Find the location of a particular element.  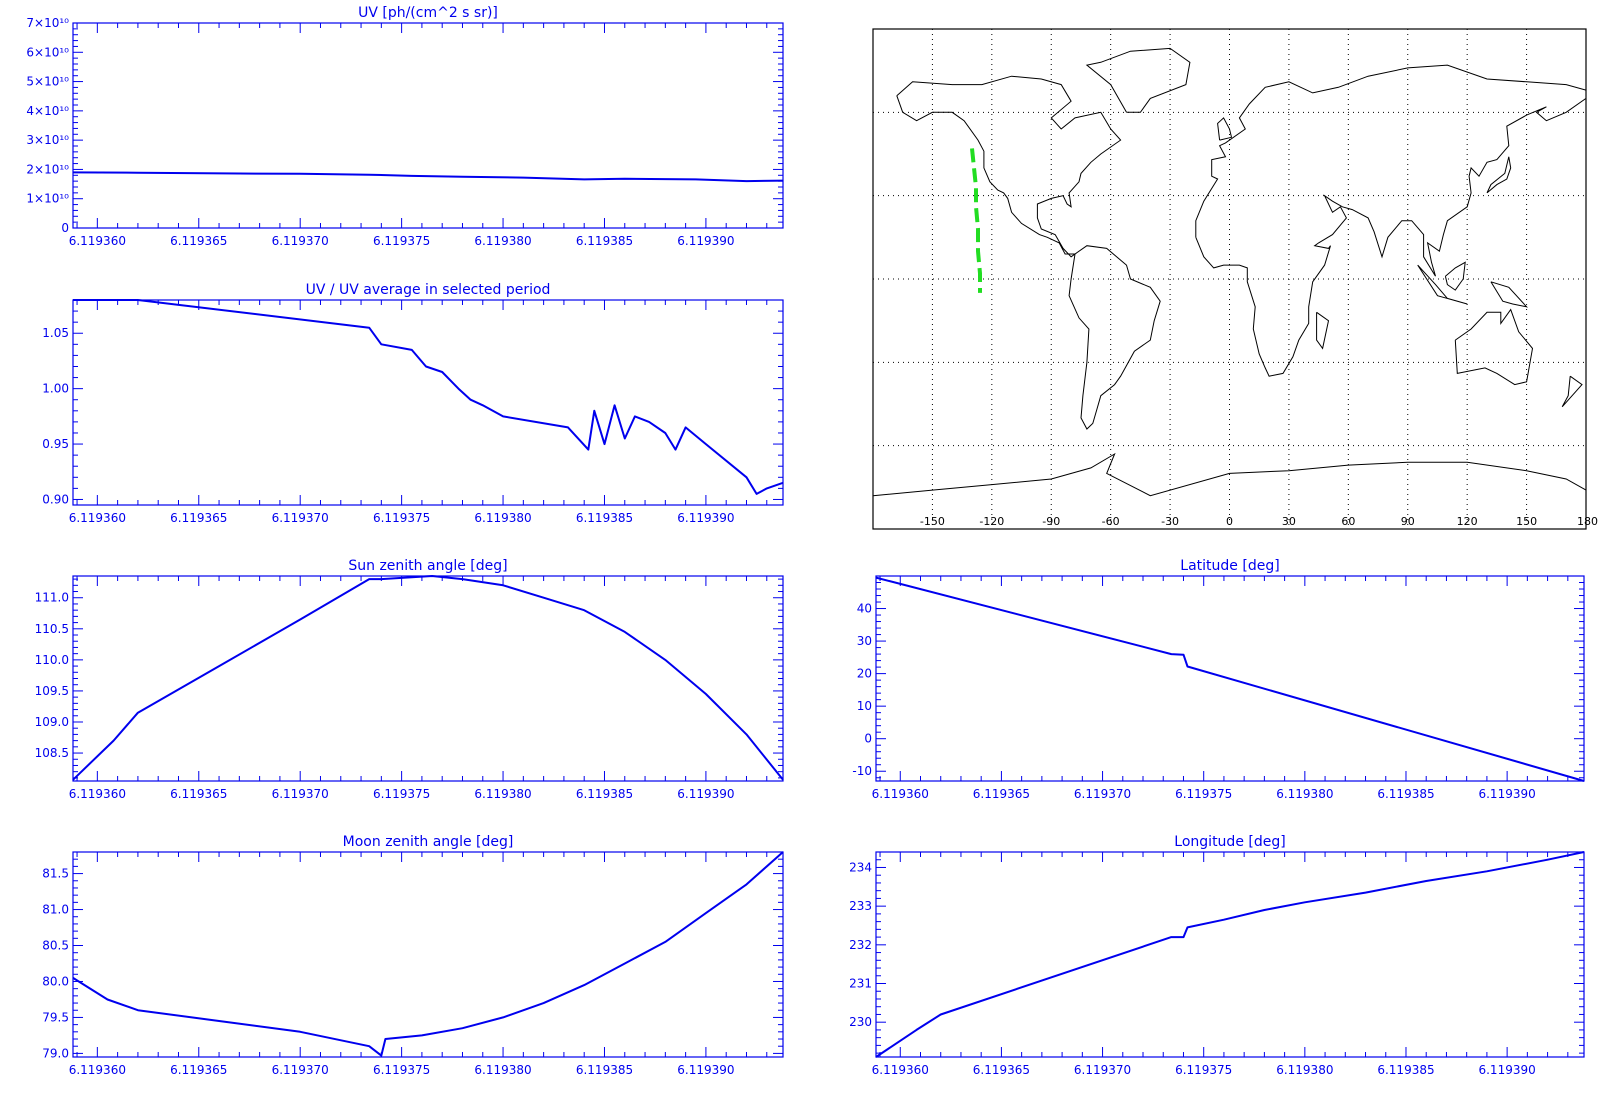

map-x-tick-label: -120 is located at coordinates (991, 521).